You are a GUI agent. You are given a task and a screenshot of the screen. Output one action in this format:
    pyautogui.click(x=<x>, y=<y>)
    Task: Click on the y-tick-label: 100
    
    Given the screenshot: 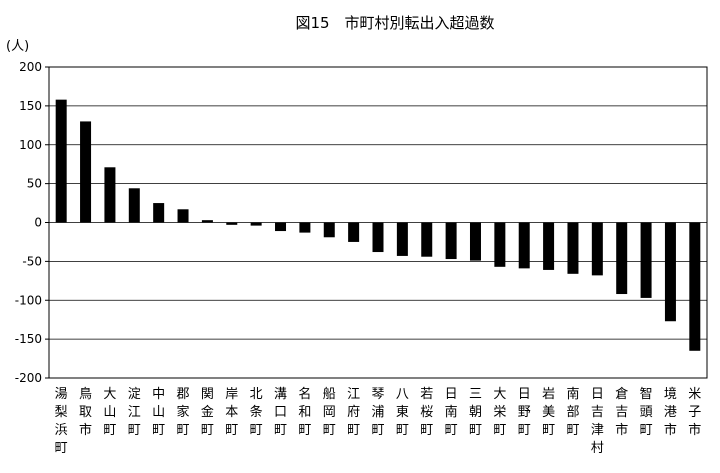 What is the action you would take?
    pyautogui.click(x=30, y=145)
    